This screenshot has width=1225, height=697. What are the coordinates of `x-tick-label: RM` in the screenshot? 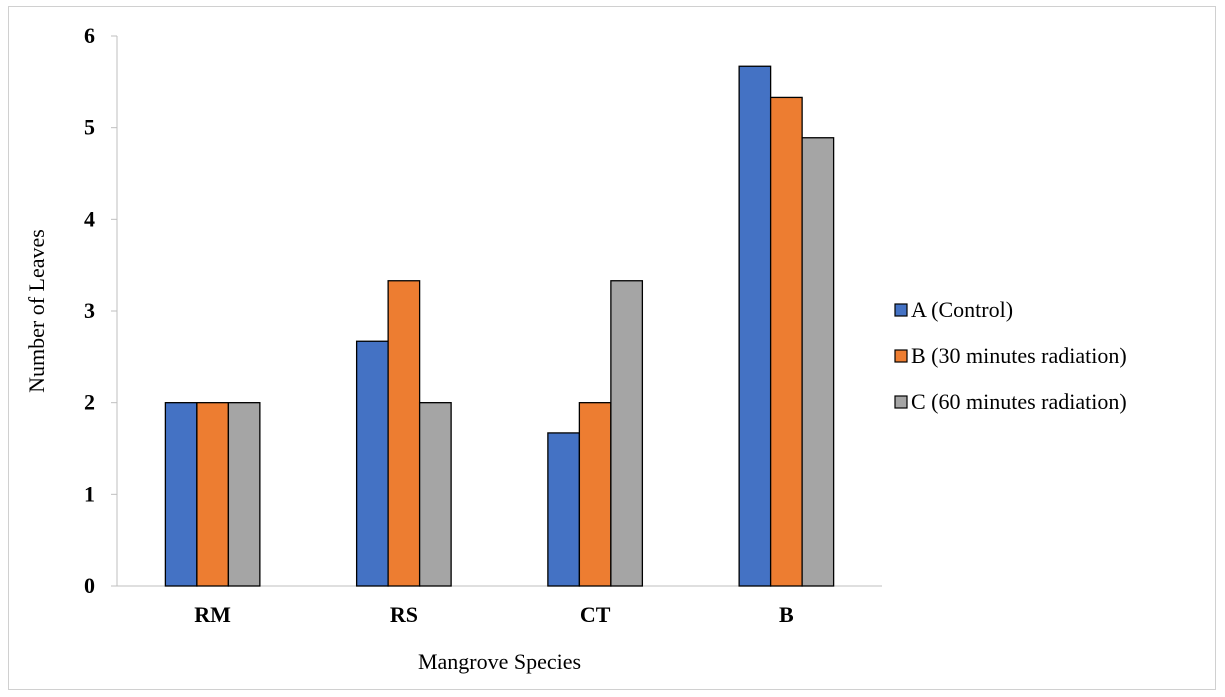 It's located at (212, 614).